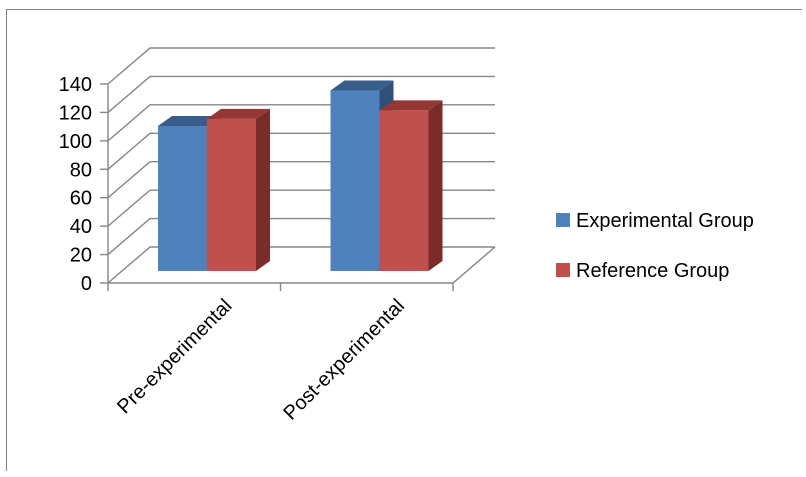  Describe the element at coordinates (344, 360) in the screenshot. I see `x-category-label: Post-experimental` at that location.